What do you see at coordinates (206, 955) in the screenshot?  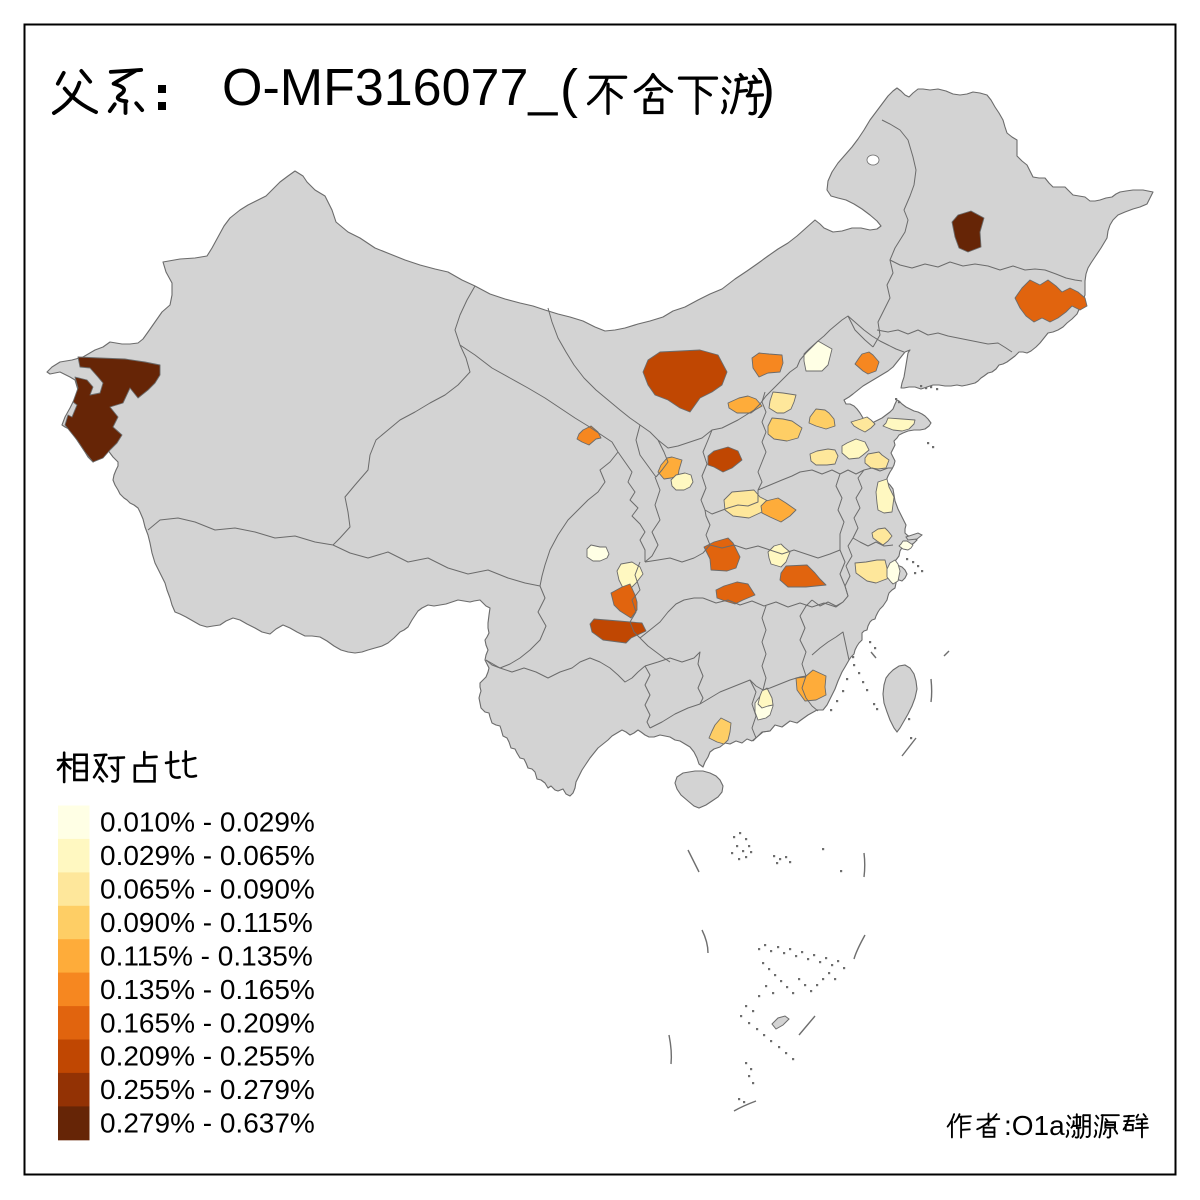 I see `svg-text: 0.115% - 0.135%` at bounding box center [206, 955].